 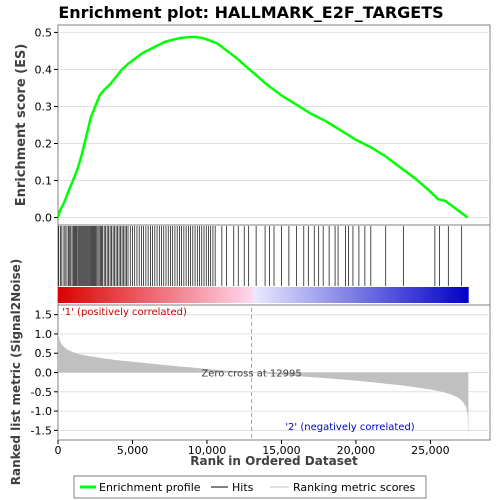 I want to click on legend-label-enrichment-profile: Enrichment profile, so click(x=150, y=487).